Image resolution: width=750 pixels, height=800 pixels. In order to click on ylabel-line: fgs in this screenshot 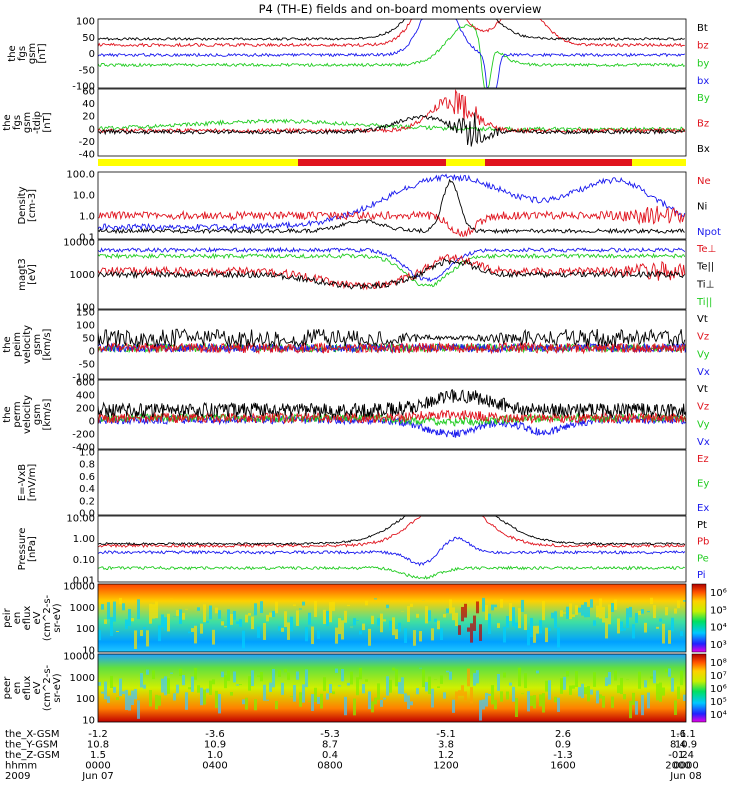, I will do `click(17, 122)`.